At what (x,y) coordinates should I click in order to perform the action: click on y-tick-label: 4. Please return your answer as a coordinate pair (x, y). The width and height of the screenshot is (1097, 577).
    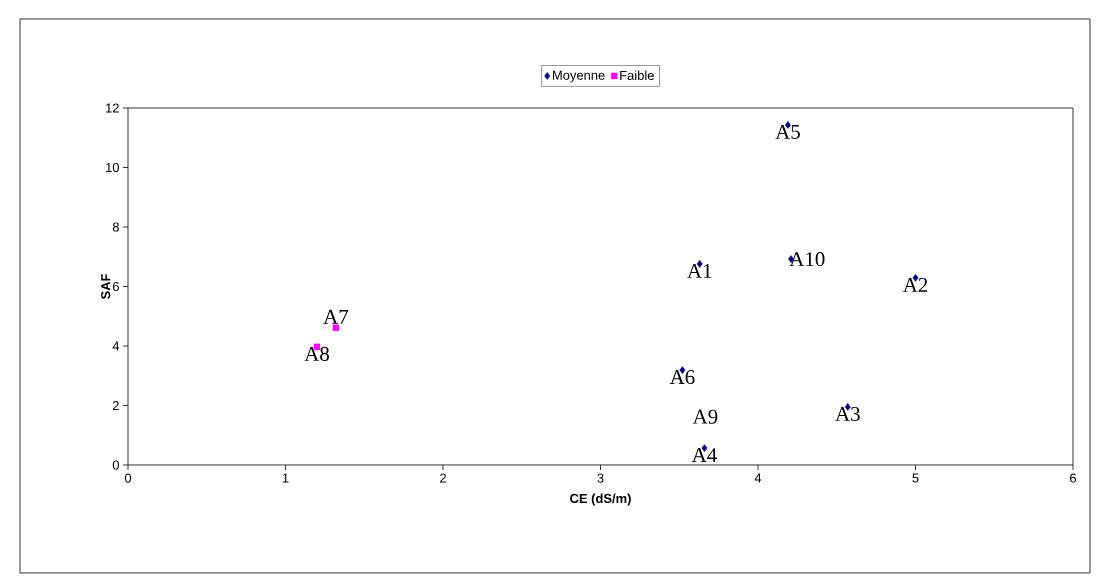
    Looking at the image, I should click on (116, 346).